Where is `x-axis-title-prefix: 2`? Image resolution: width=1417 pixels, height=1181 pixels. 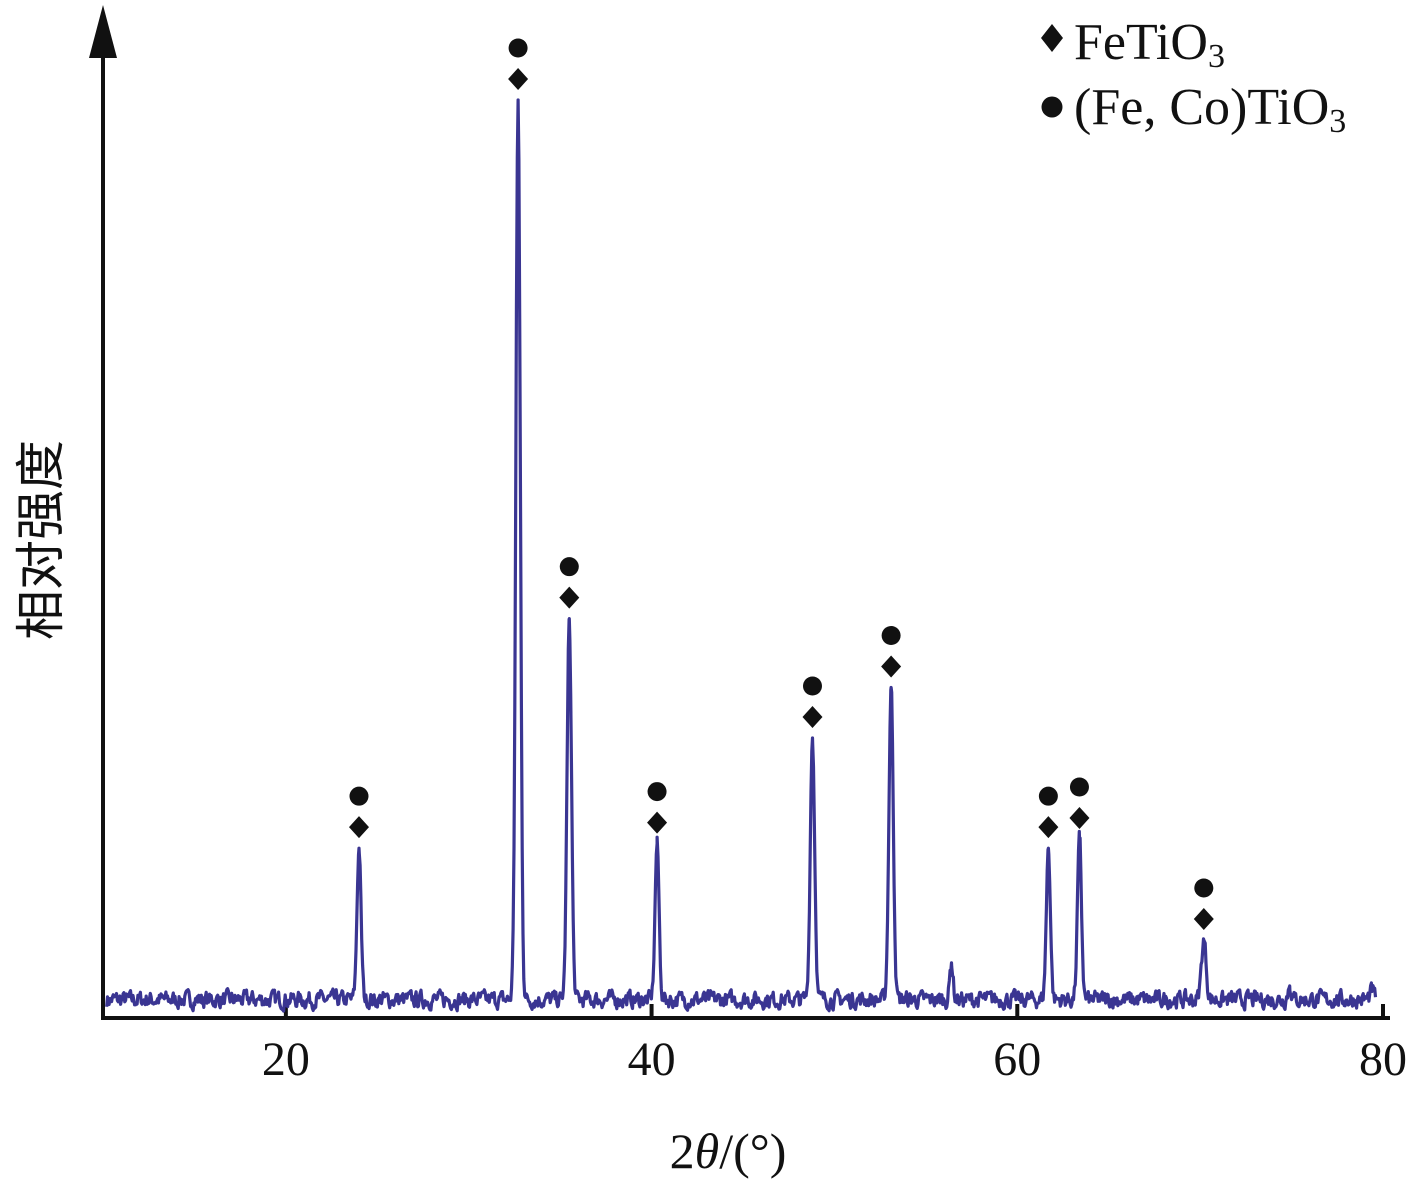
x-axis-title-prefix: 2 is located at coordinates (682, 1151).